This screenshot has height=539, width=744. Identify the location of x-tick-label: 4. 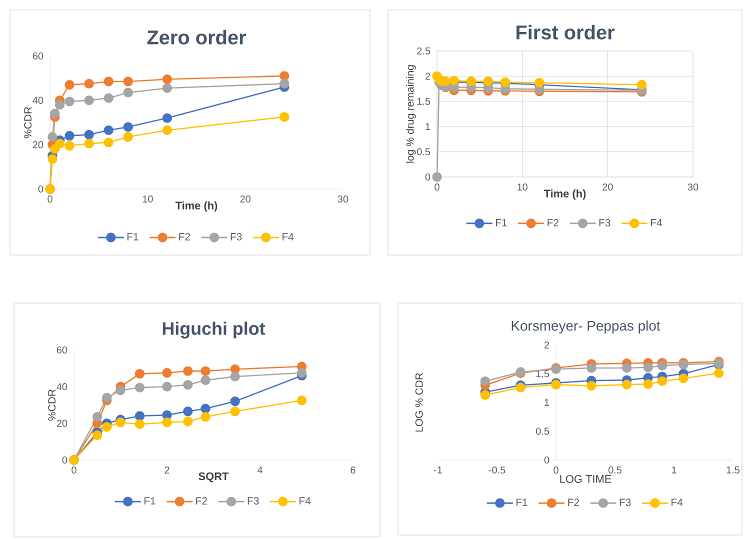
(259, 470).